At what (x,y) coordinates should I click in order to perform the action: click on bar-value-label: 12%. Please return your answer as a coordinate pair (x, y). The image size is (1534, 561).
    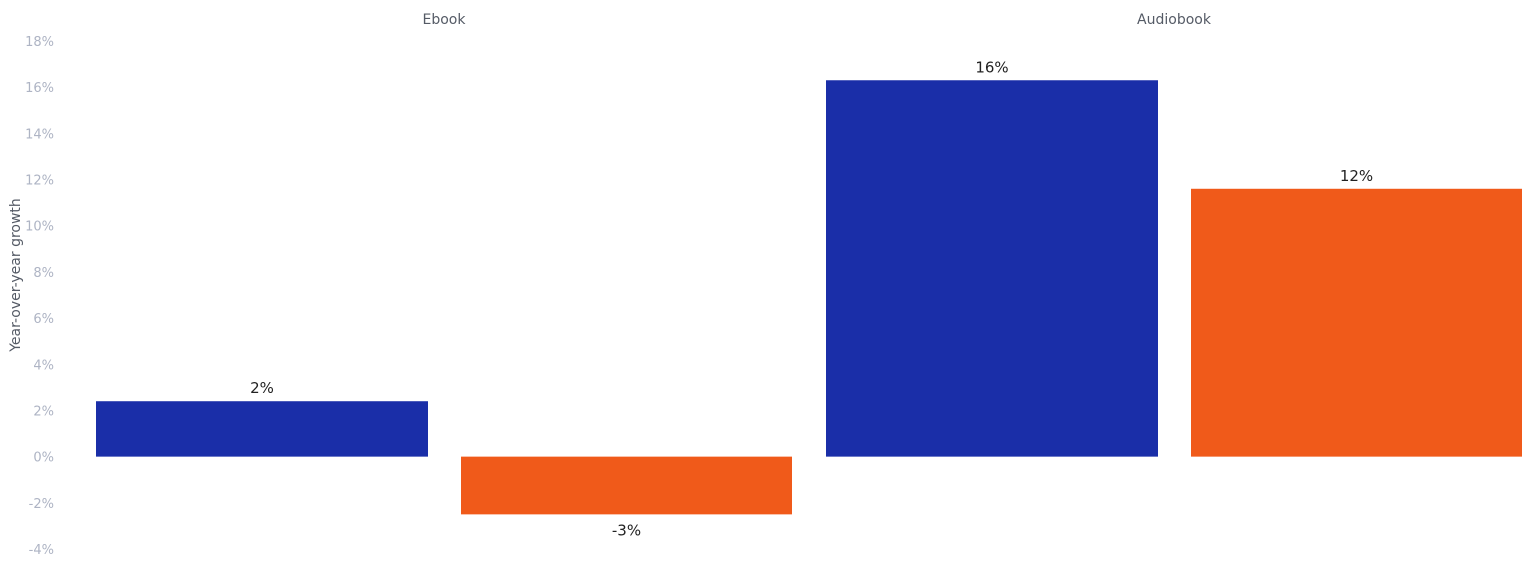
    Looking at the image, I should click on (1356, 176).